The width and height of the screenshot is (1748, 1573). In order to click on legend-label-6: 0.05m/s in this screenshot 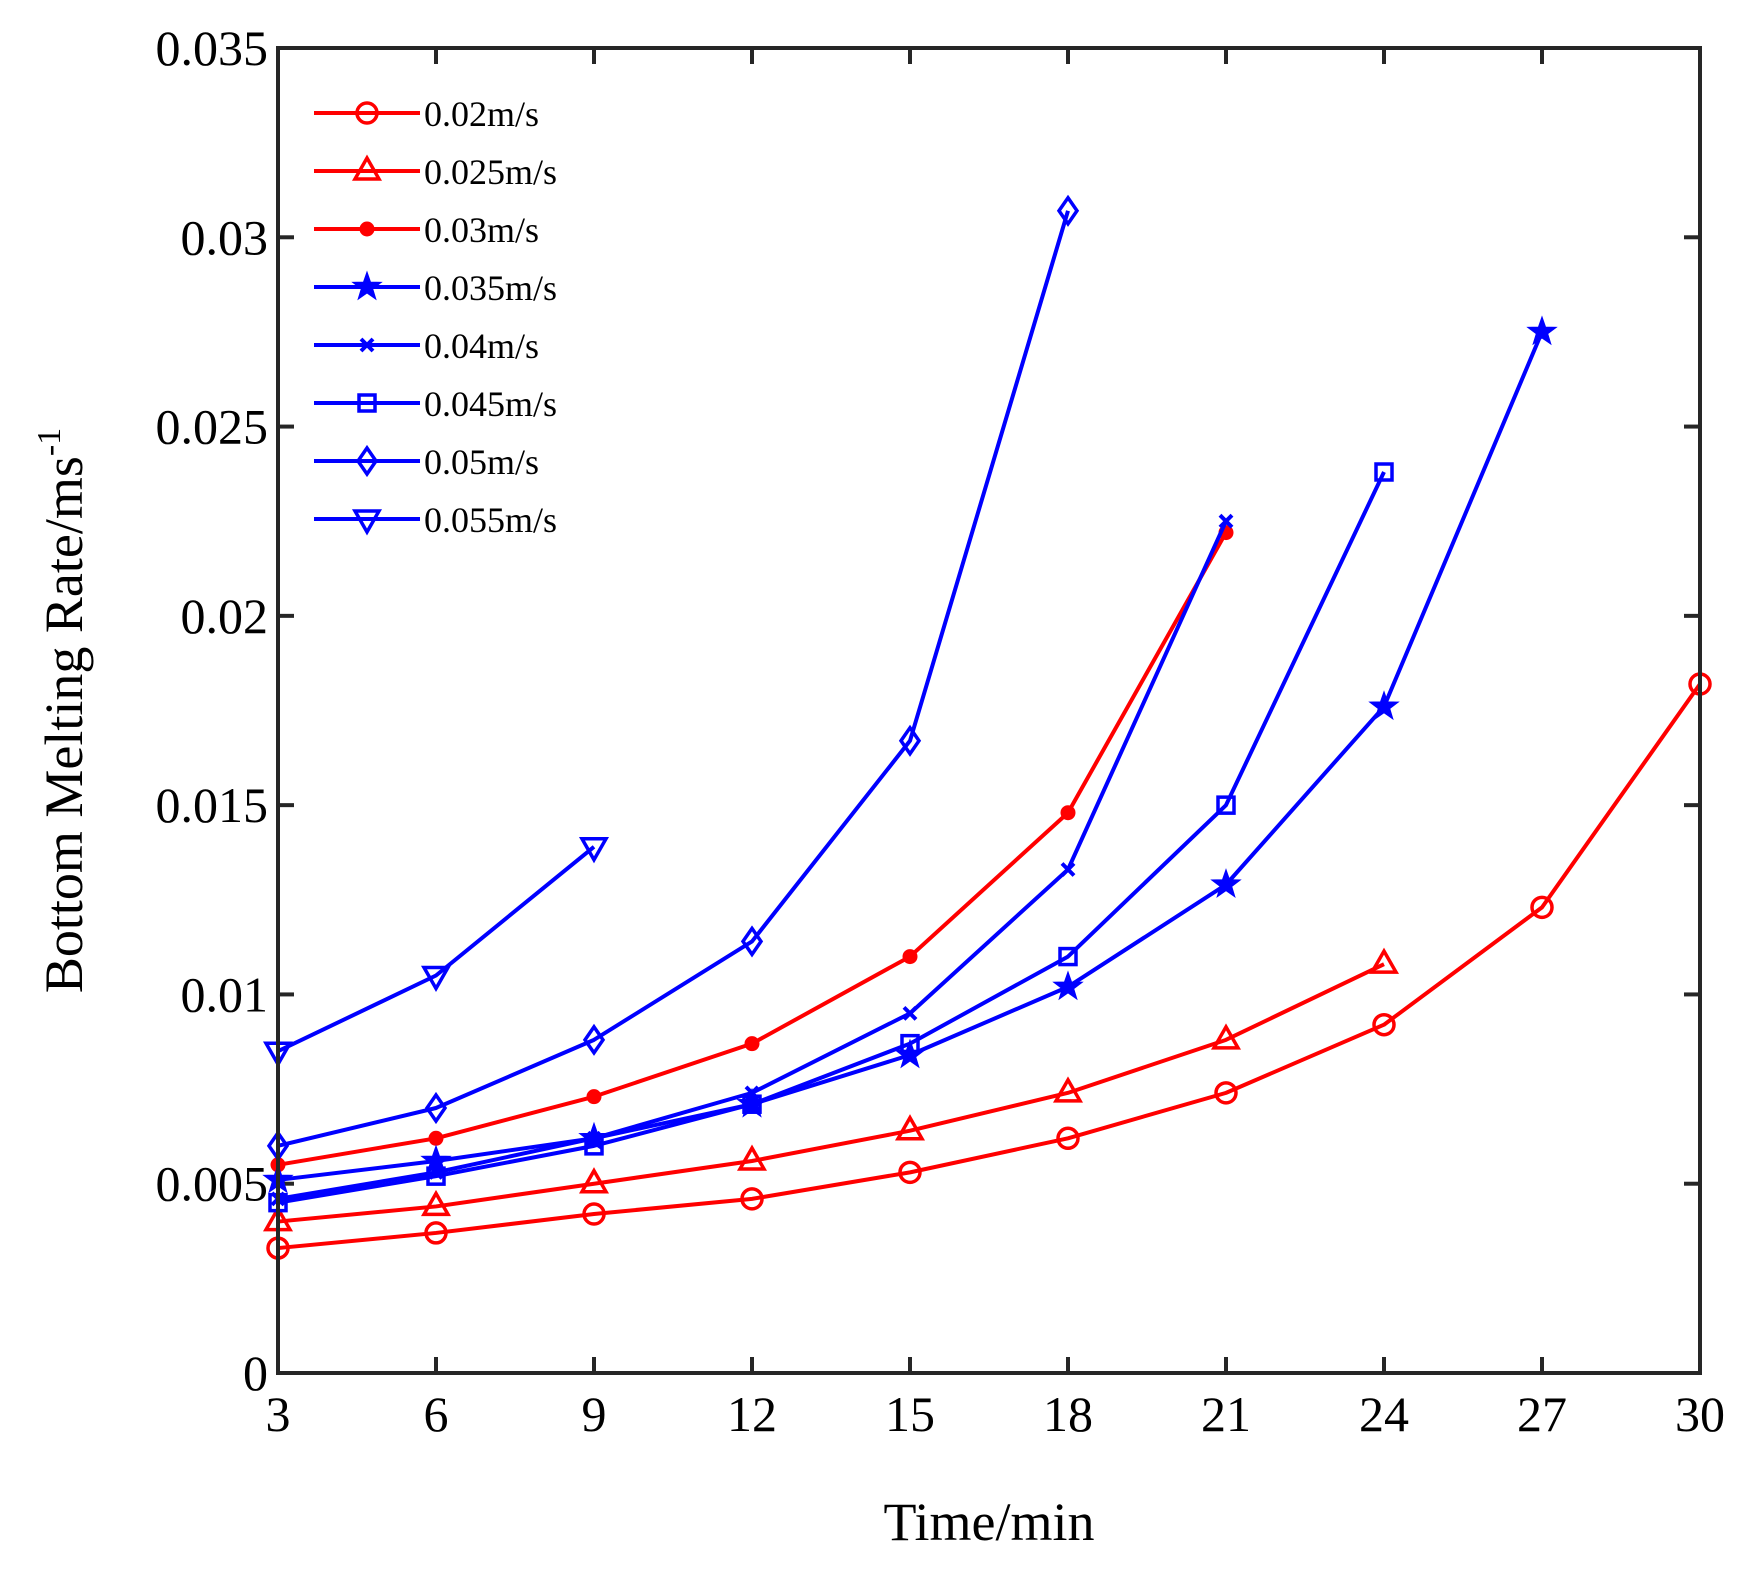, I will do `click(481, 462)`.